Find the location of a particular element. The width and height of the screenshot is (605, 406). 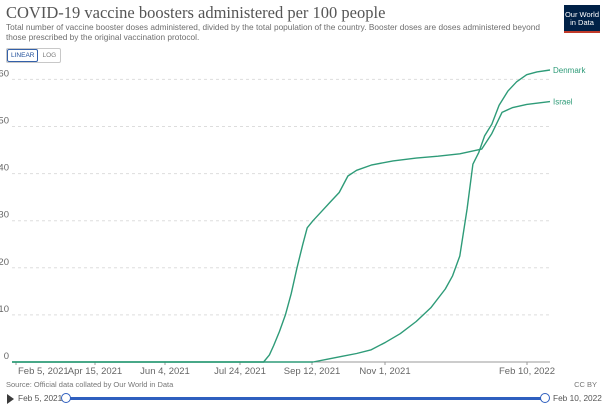

series-label-denmark: Denmark is located at coordinates (569, 70).